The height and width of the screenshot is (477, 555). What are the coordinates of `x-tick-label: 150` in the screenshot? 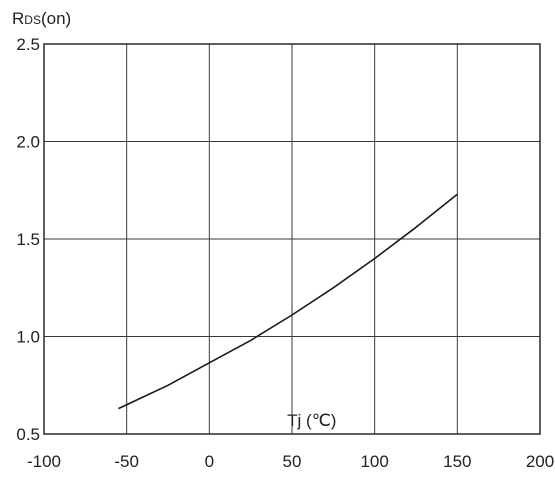 It's located at (457, 461).